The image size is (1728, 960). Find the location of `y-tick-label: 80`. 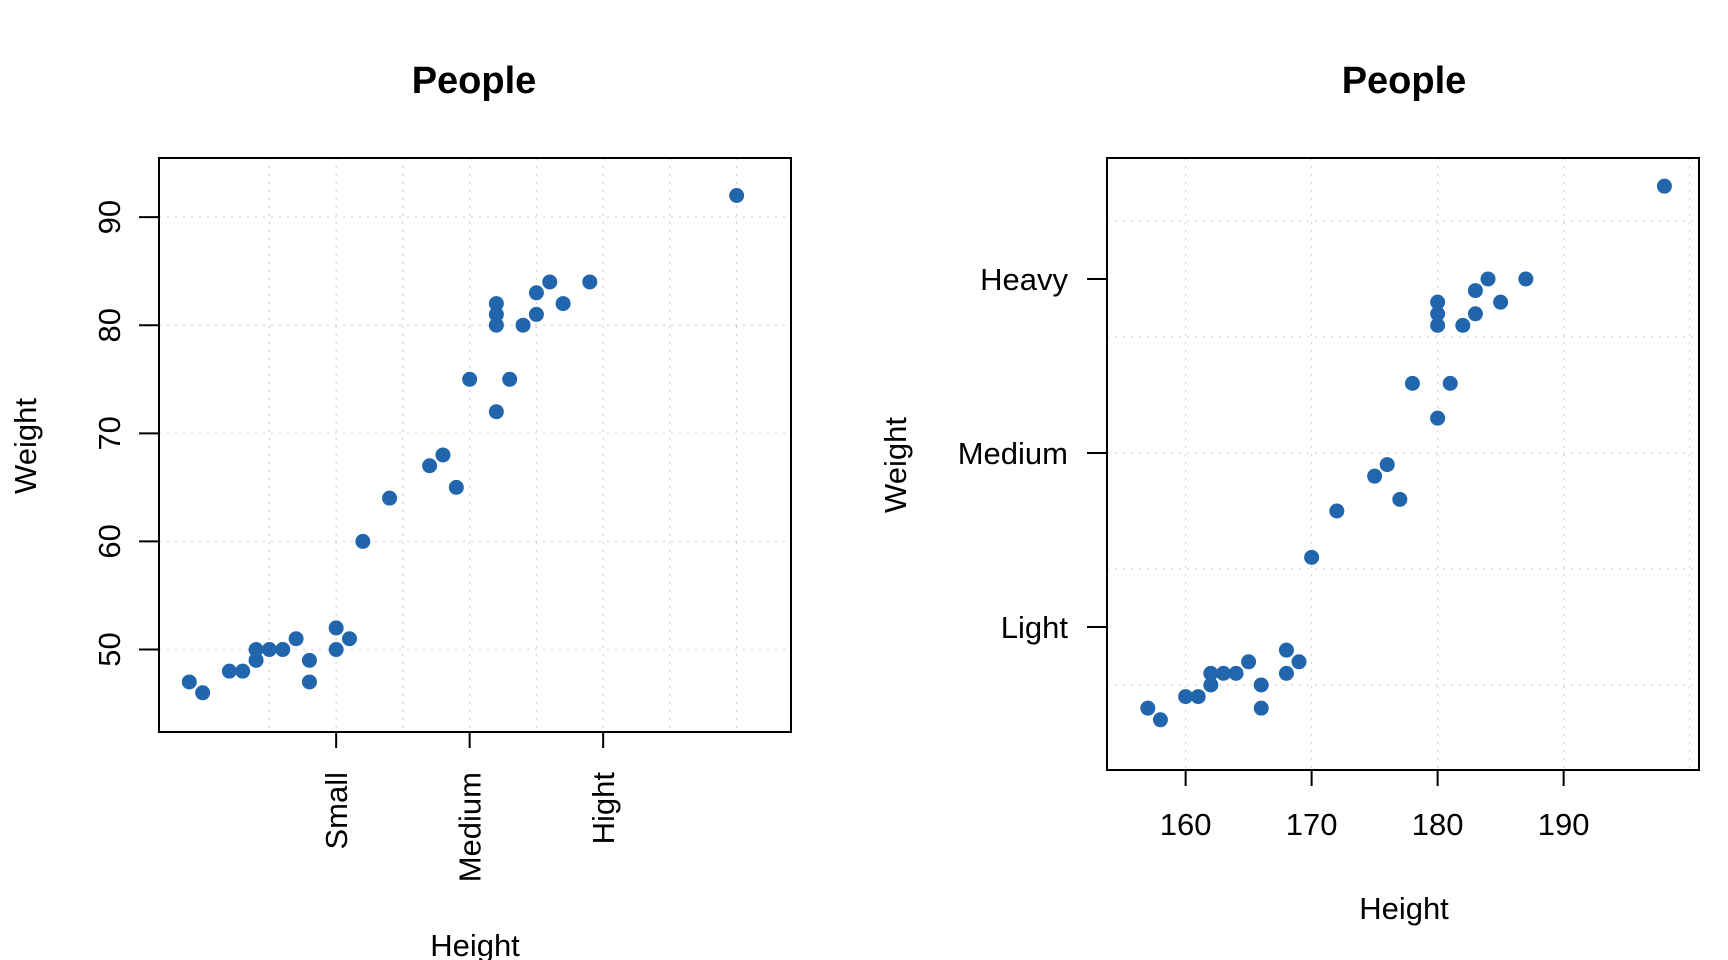

y-tick-label: 80 is located at coordinates (109, 325).